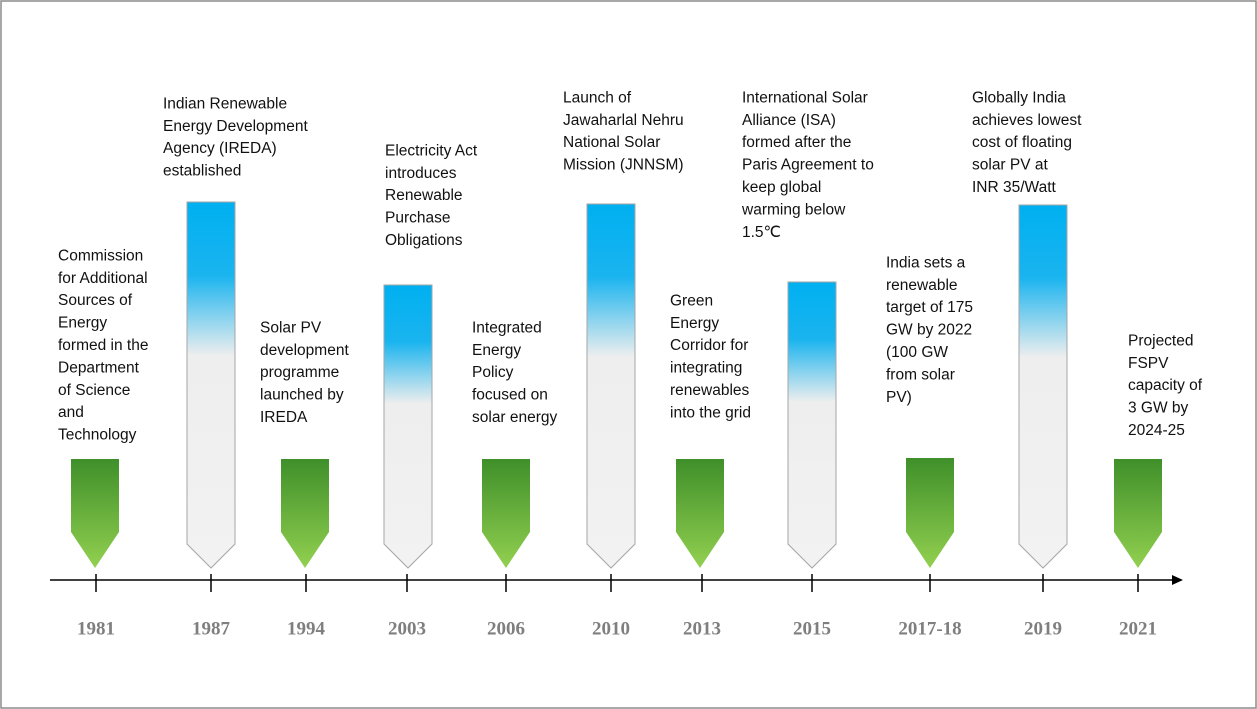 The height and width of the screenshot is (709, 1257). Describe the element at coordinates (220, 148) in the screenshot. I see `event-text: Agency (IREDA)` at that location.